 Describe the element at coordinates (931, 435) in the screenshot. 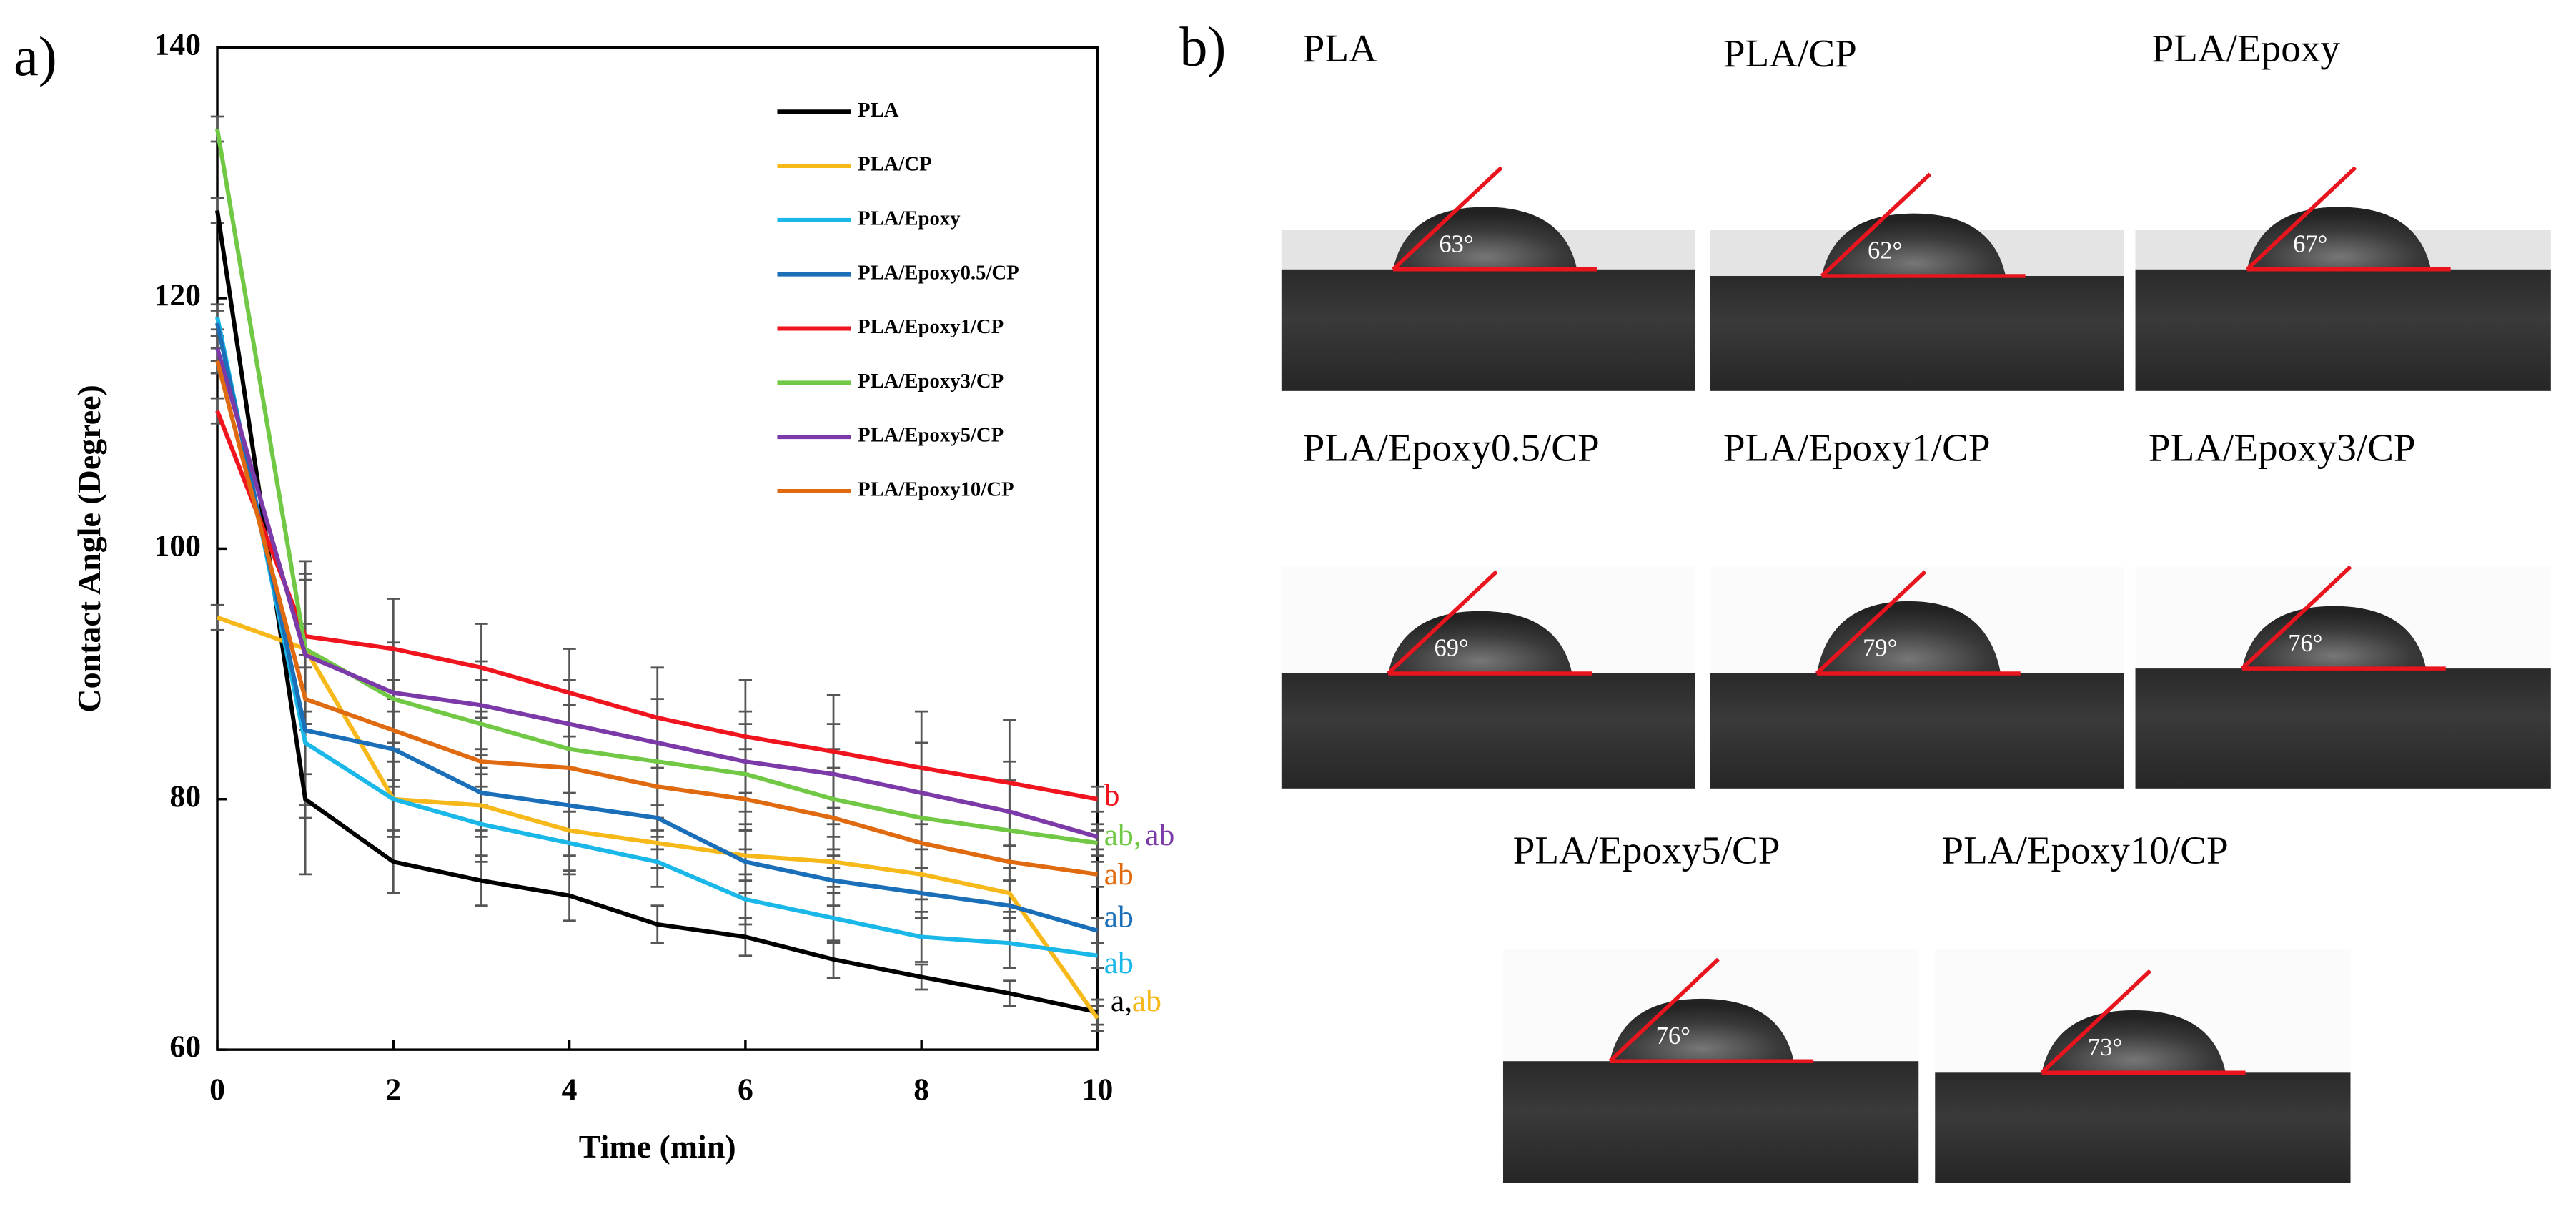

I see `legend-label: PLA/Epoxy5/CP` at that location.